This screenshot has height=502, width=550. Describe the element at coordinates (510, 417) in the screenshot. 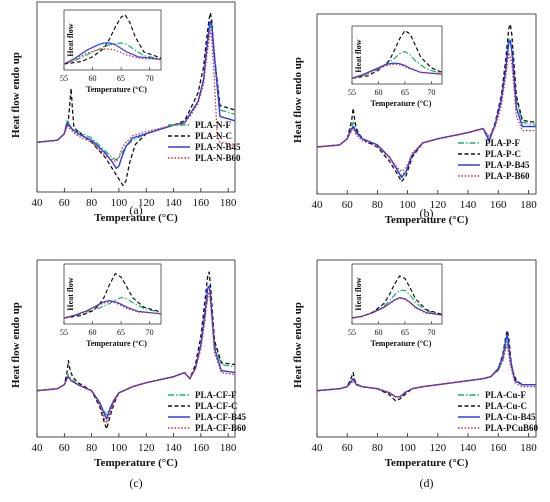

I see `legend-label-PLA-Cu-B45: PLA-Cu-B45` at that location.